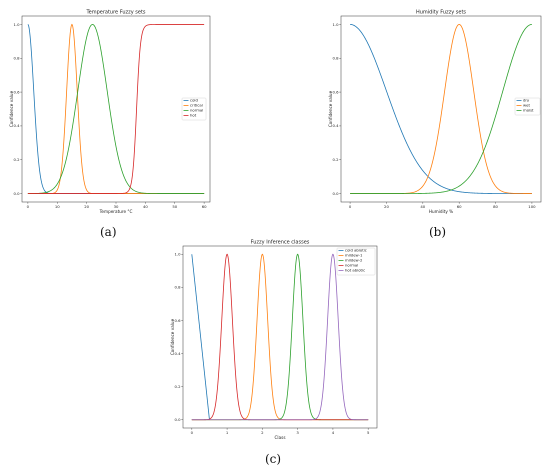  Describe the element at coordinates (279, 437) in the screenshot. I see `x-axis-label: Class` at that location.